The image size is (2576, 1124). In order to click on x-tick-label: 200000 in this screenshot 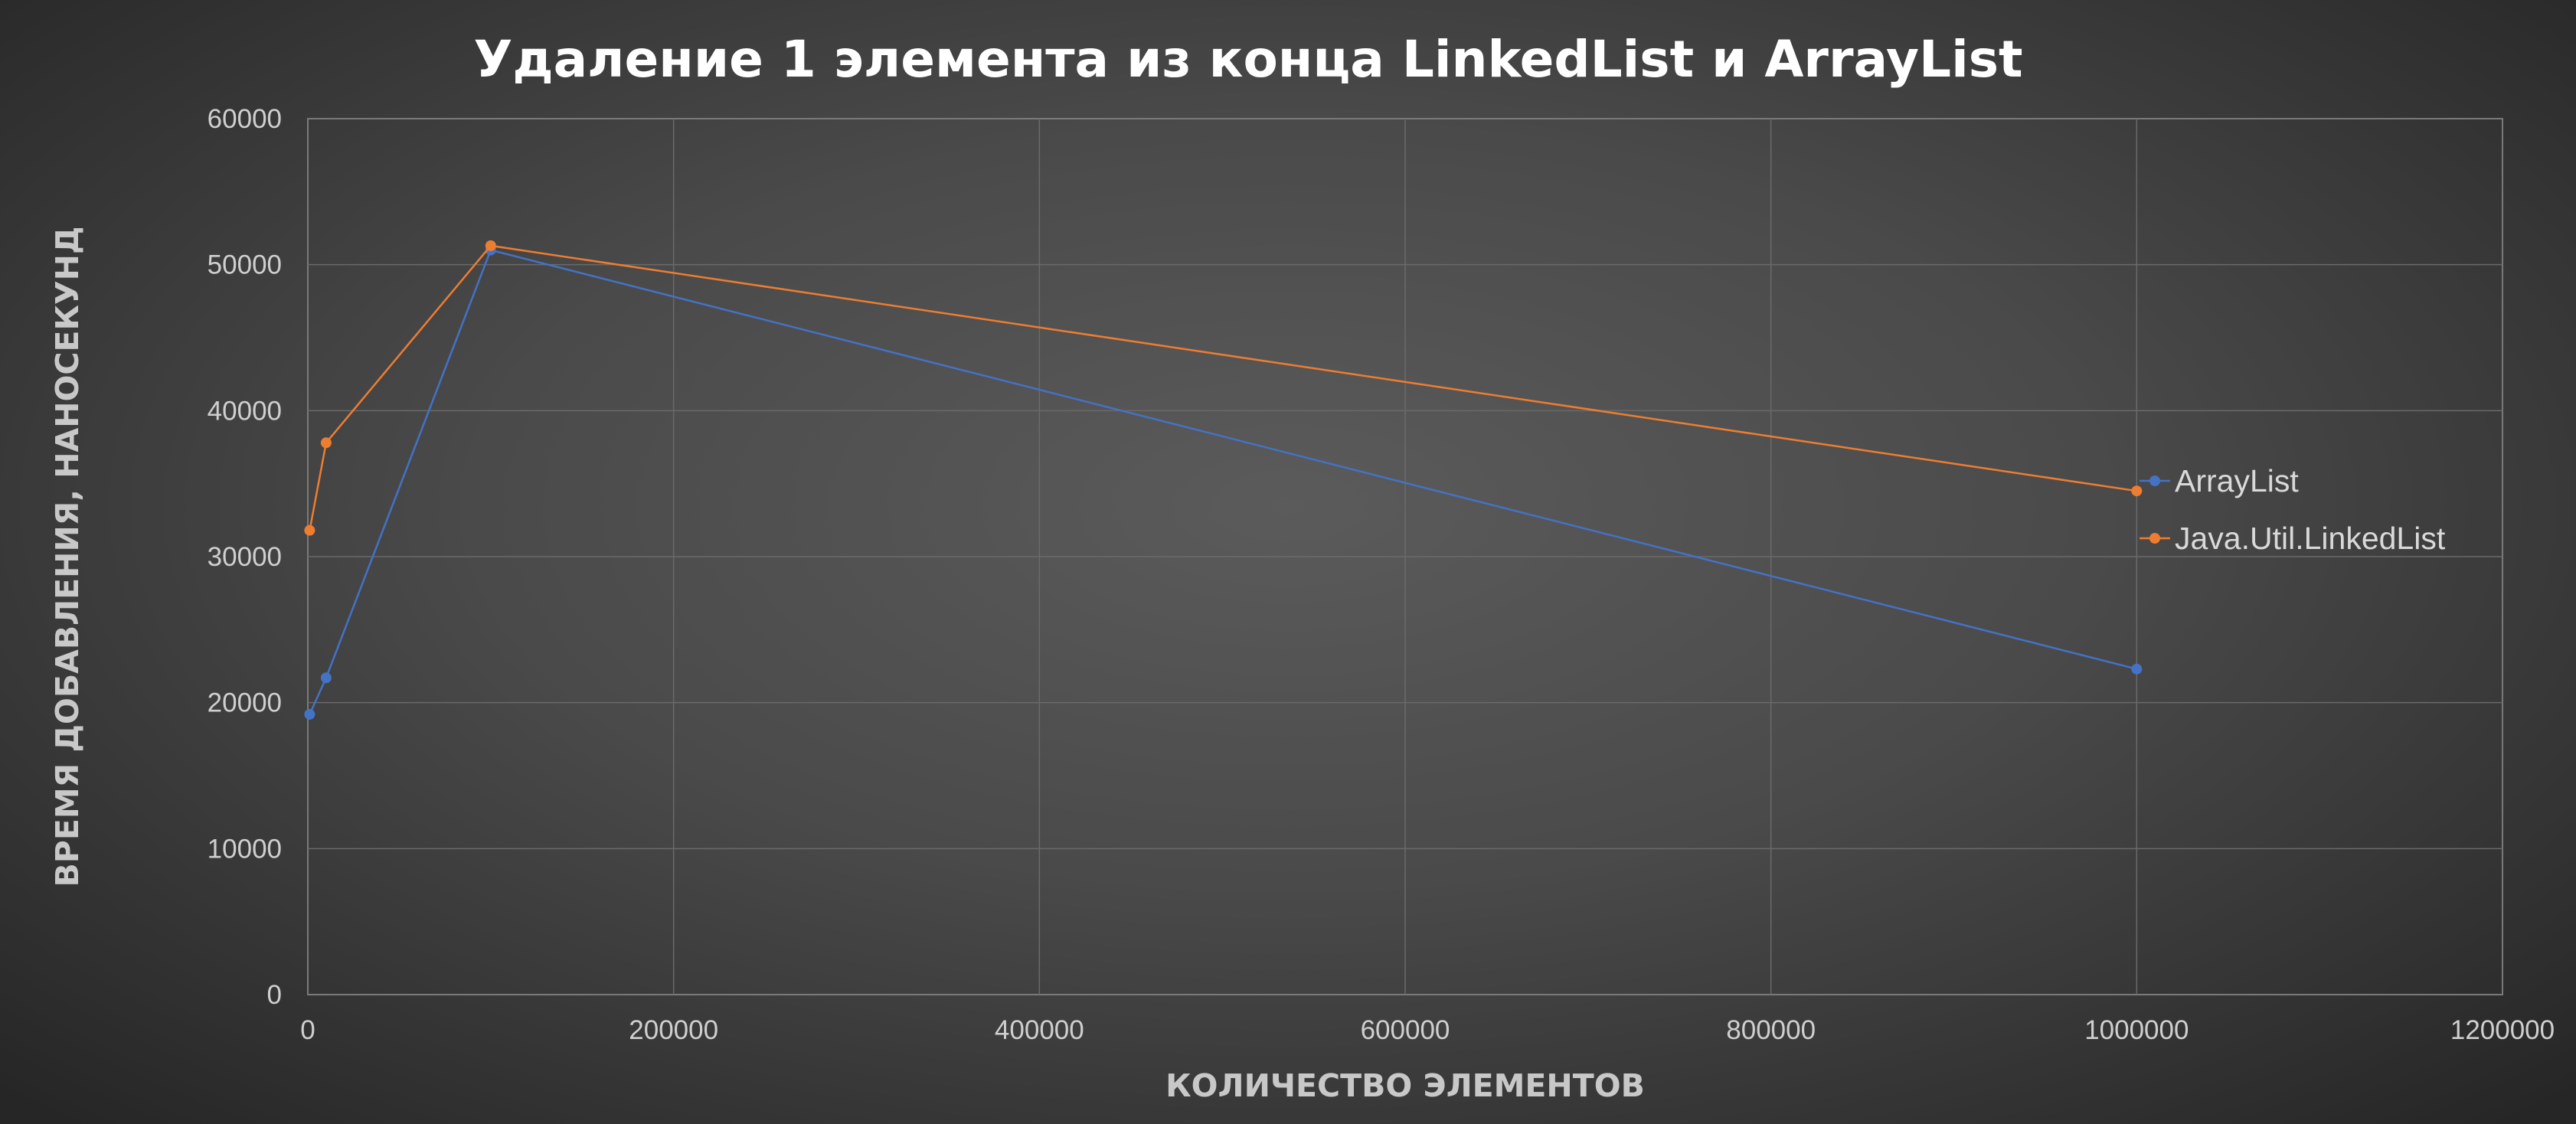, I will do `click(673, 1030)`.